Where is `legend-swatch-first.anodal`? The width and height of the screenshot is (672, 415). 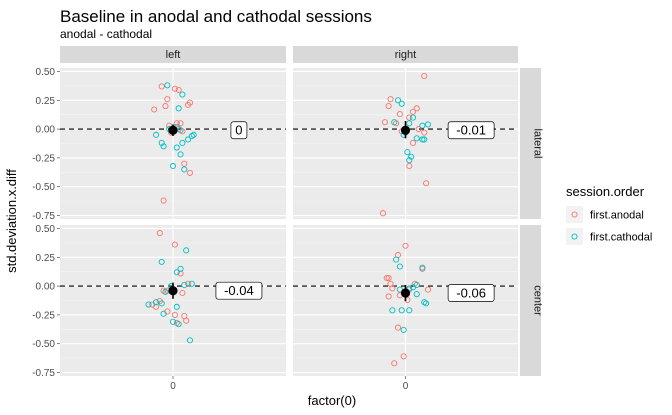
legend-swatch-first.anodal is located at coordinates (574, 214).